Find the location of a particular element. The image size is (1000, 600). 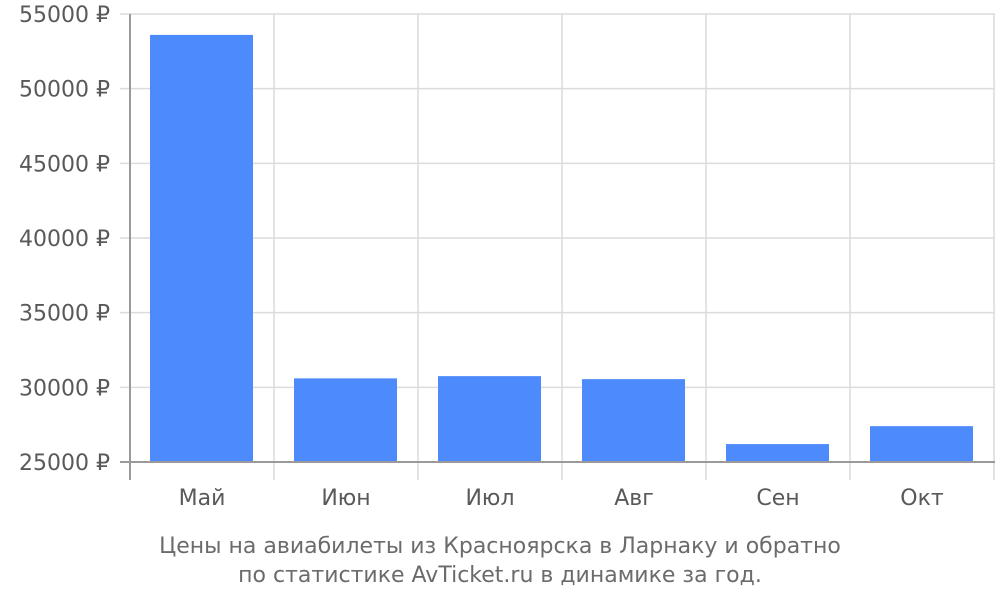

y-tick-label: 55000 ₽ is located at coordinates (64, 15).